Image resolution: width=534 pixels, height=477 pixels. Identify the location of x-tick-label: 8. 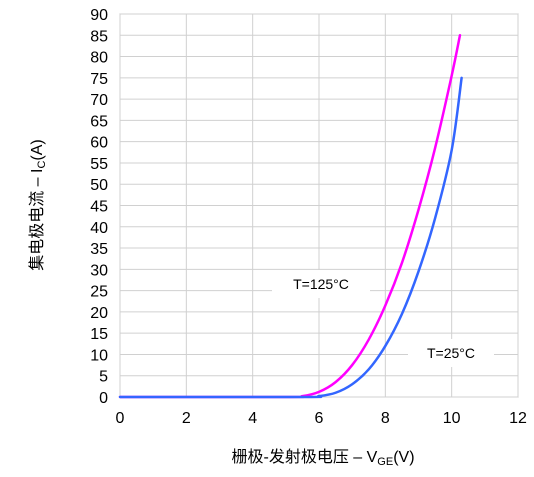
(385, 418).